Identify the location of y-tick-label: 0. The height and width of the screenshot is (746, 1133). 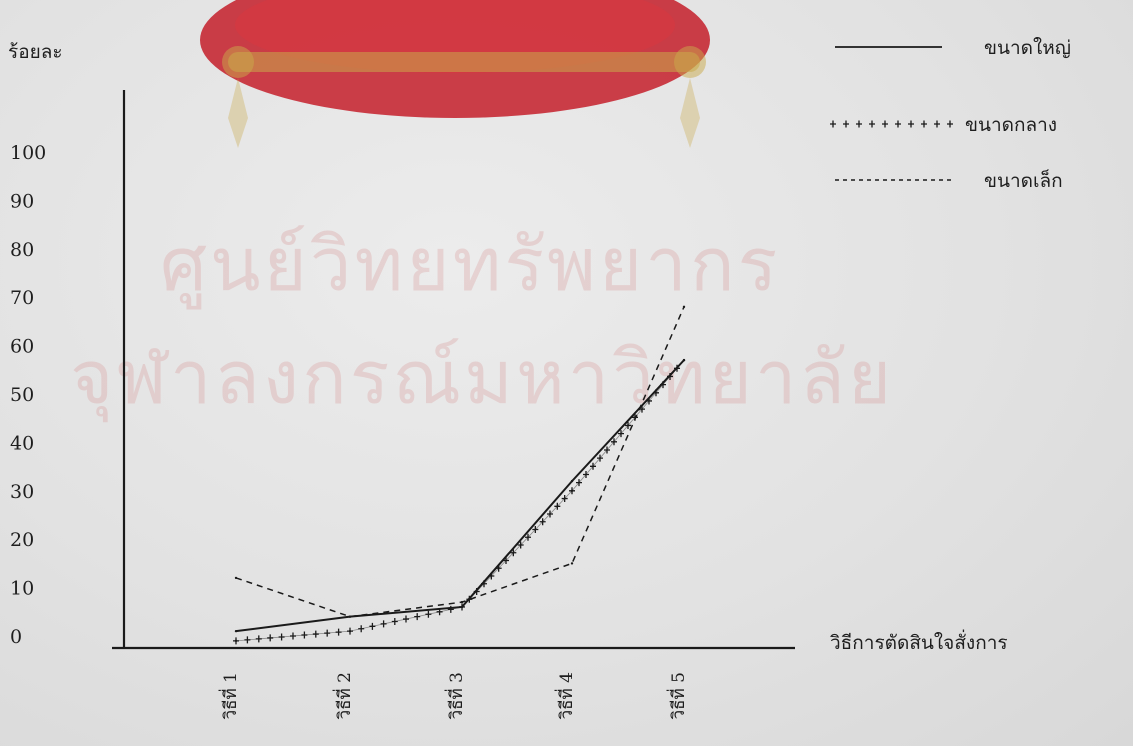
(16, 637).